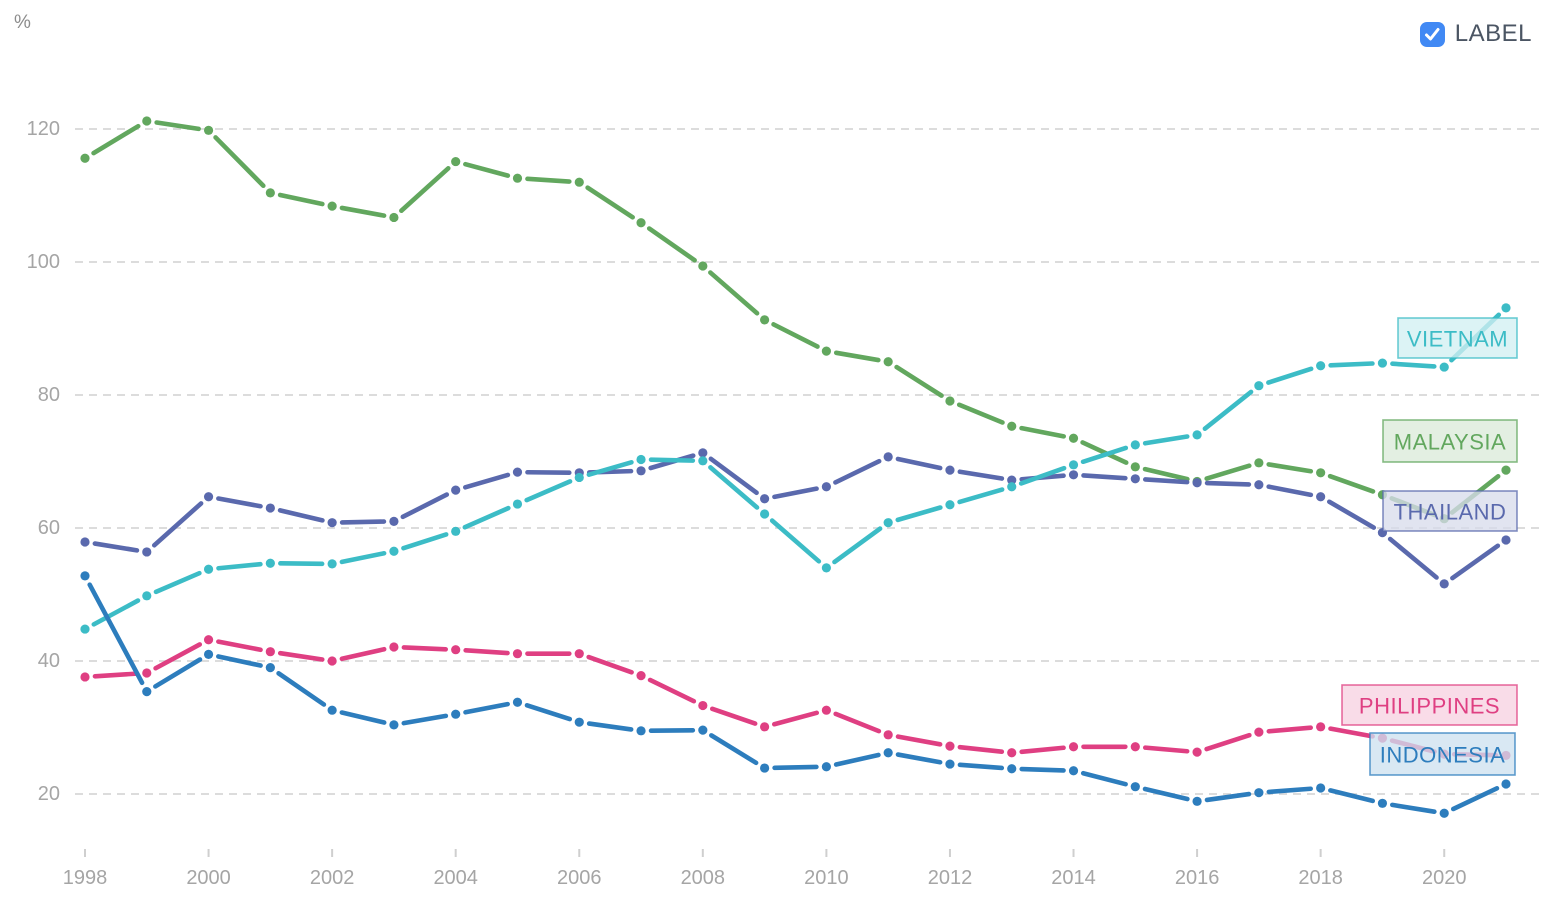  Describe the element at coordinates (85, 677) in the screenshot. I see `philippines-point-1998` at that location.